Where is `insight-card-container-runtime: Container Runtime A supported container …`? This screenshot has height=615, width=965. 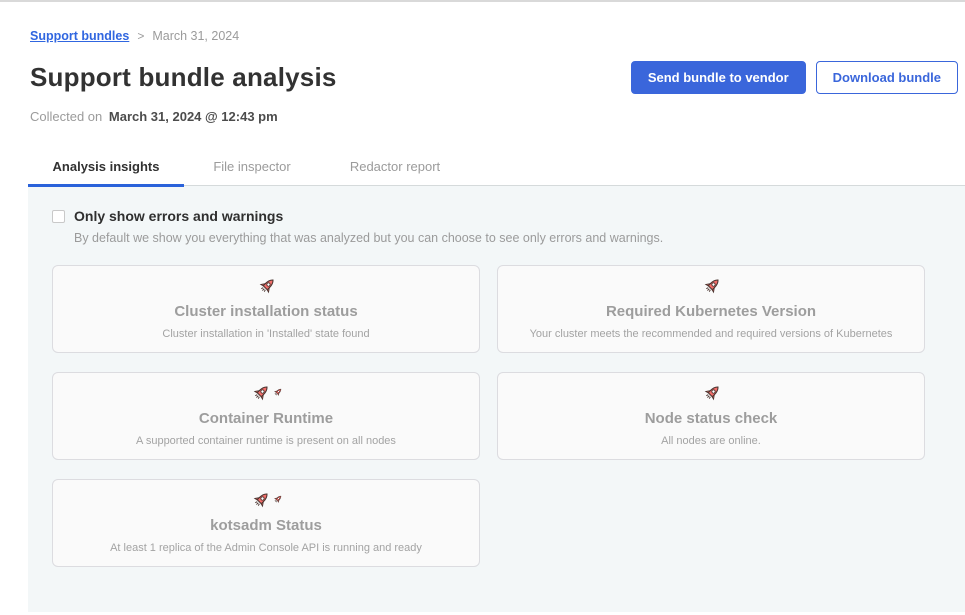 insight-card-container-runtime: Container Runtime A supported container … is located at coordinates (266, 416).